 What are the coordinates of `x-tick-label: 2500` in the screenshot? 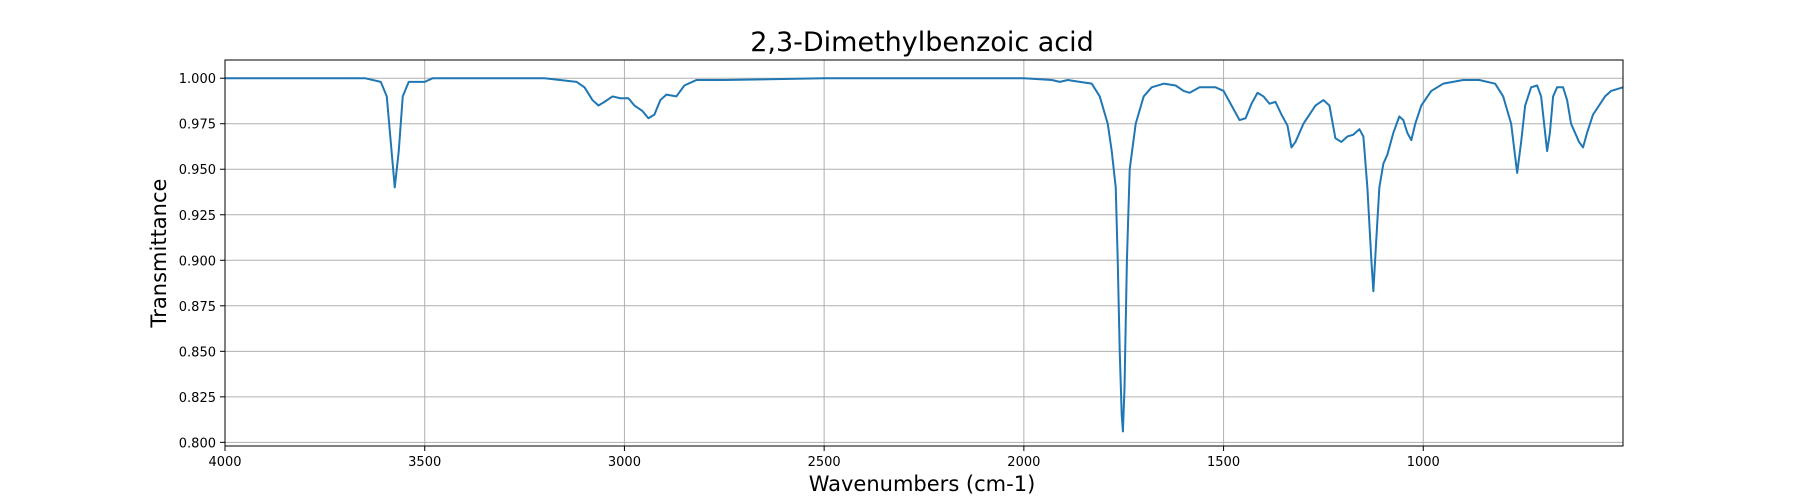 It's located at (824, 462).